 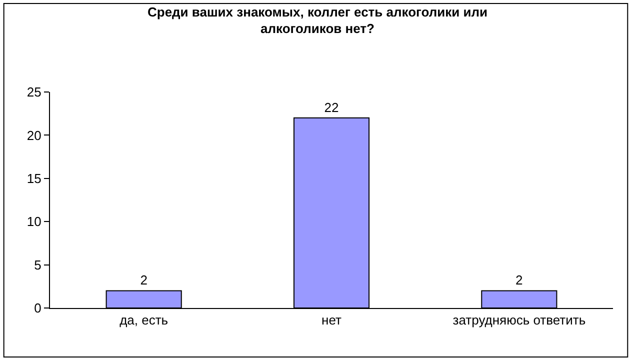 I want to click on x-tick-label: да, есть, so click(x=144, y=320).